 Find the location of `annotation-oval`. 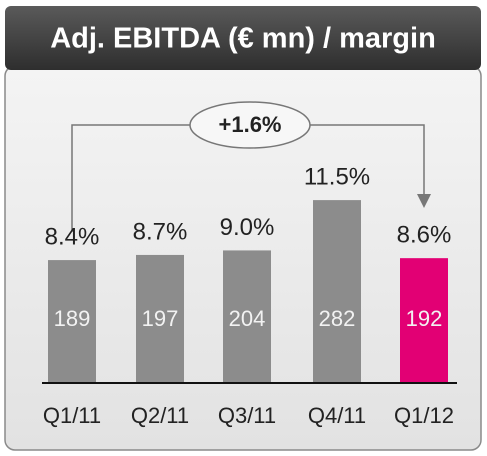

annotation-oval is located at coordinates (250, 125).